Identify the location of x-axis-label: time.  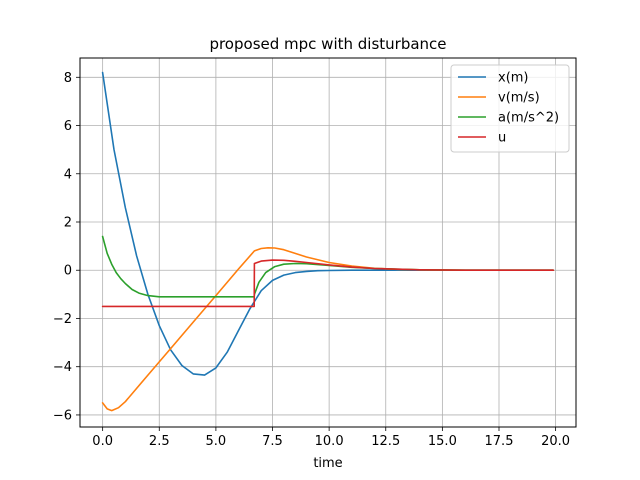
(327, 463).